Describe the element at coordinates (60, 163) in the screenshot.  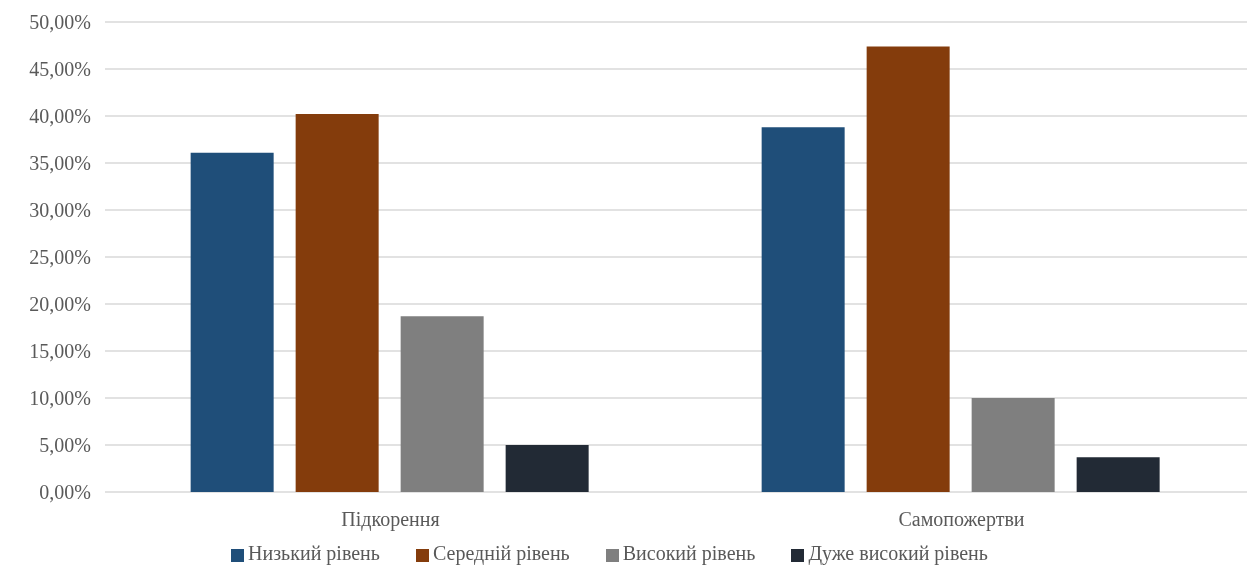
I see `y-tick-label: 35,00%` at that location.